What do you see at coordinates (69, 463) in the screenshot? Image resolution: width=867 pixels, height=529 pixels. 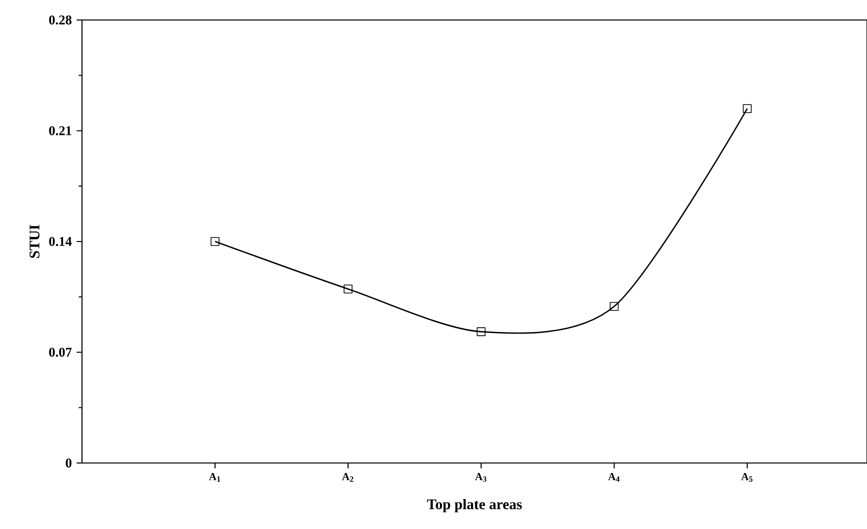 I see `y-tick-label: 0` at bounding box center [69, 463].